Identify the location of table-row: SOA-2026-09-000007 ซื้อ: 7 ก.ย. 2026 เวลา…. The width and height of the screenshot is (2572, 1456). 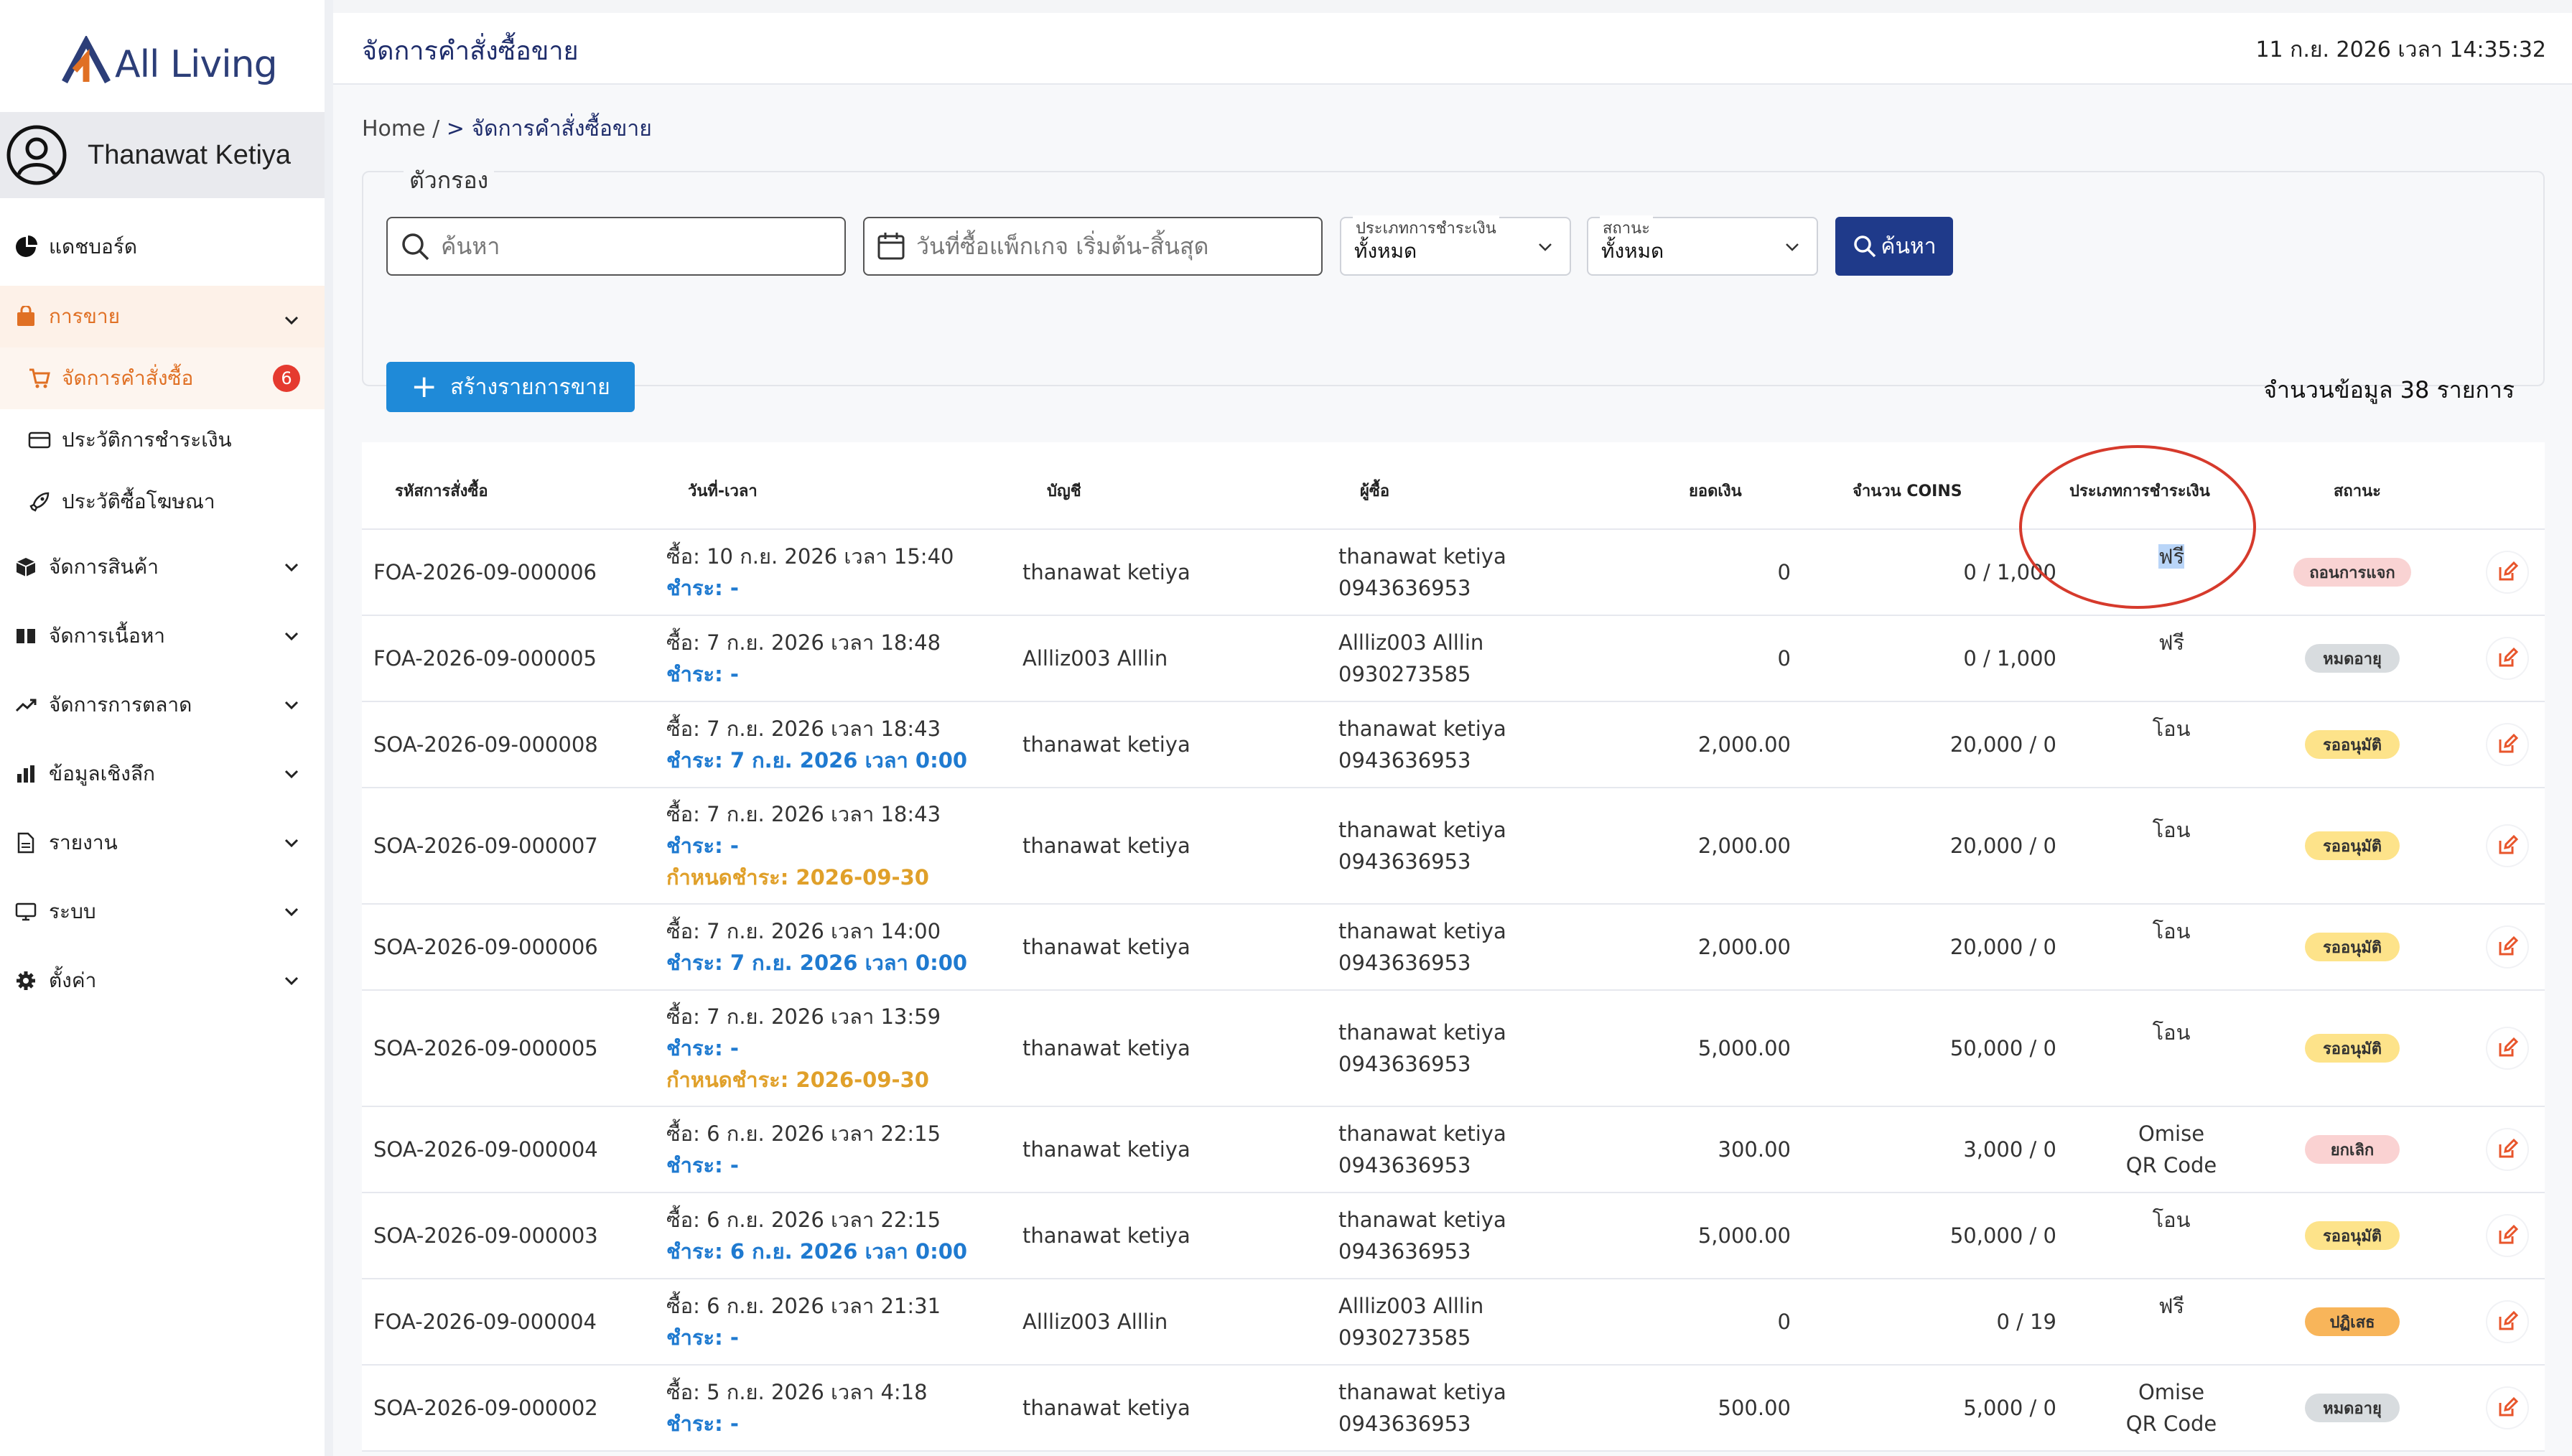
(1453, 846).